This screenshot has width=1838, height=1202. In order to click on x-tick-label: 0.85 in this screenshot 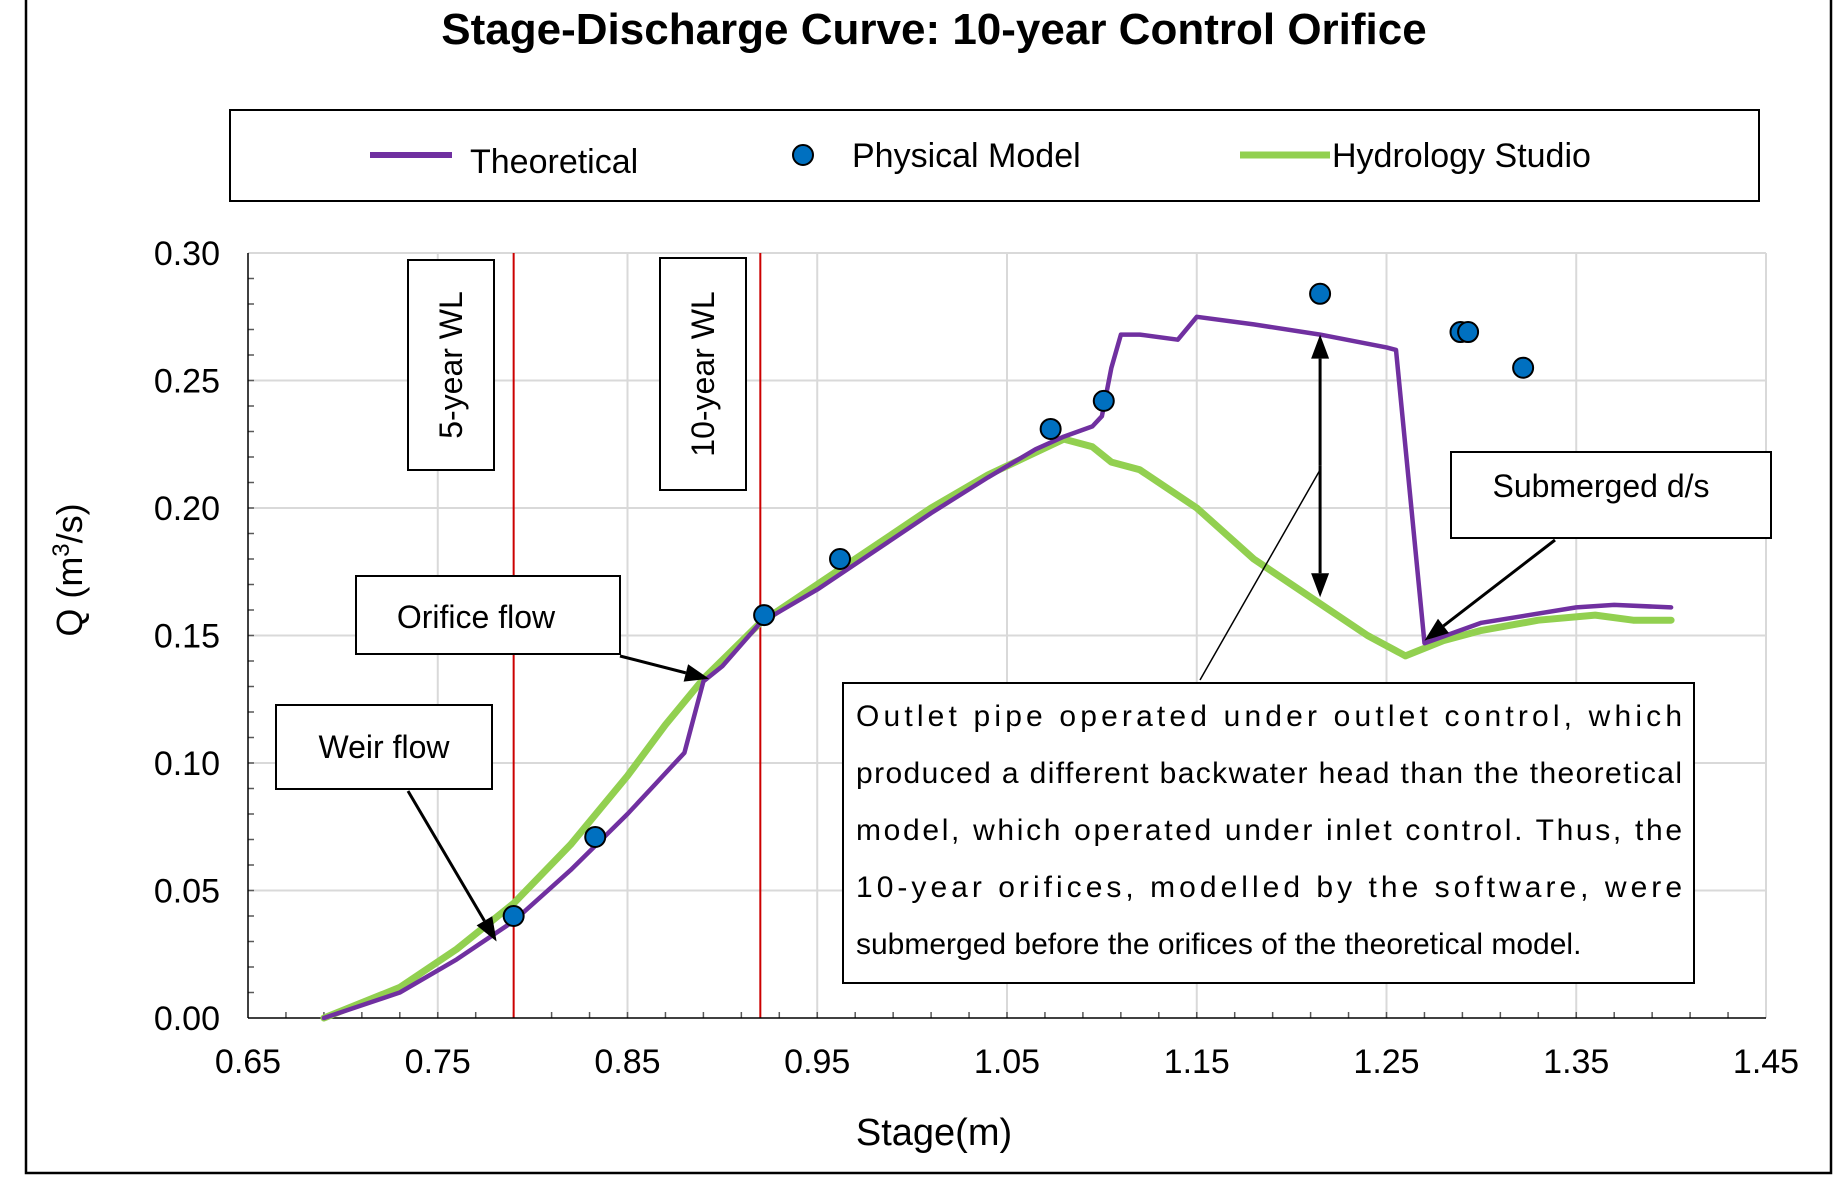, I will do `click(627, 1062)`.